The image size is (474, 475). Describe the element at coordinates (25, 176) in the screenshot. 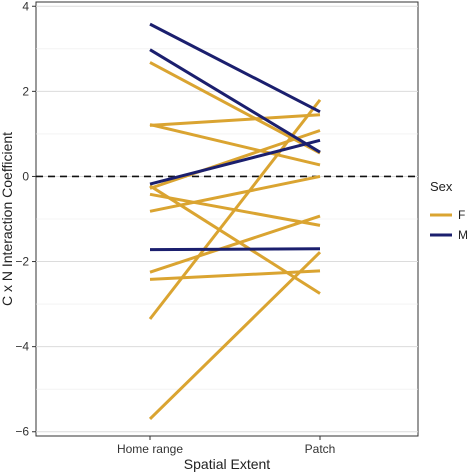

I see `y-tick-label-2: 0` at that location.